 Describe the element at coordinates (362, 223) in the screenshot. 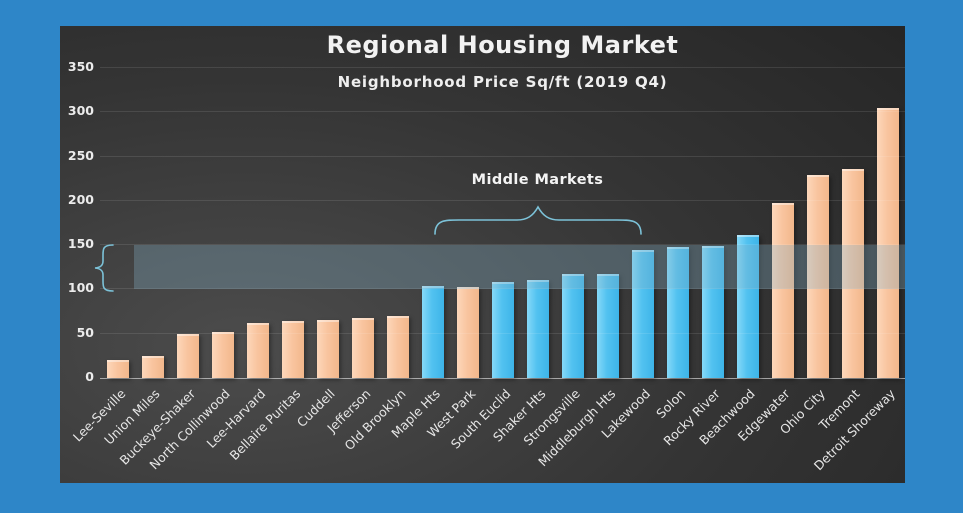

I see `bar-slot-jefferson` at that location.